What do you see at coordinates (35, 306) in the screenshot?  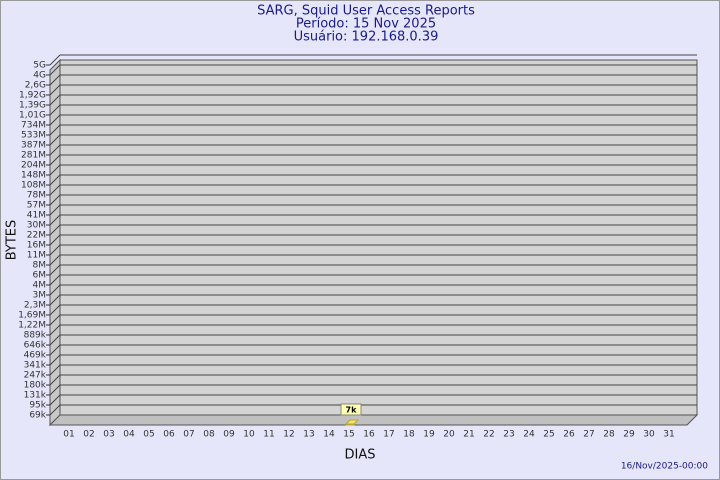 I see `y-tick-label: 2,3M` at bounding box center [35, 306].